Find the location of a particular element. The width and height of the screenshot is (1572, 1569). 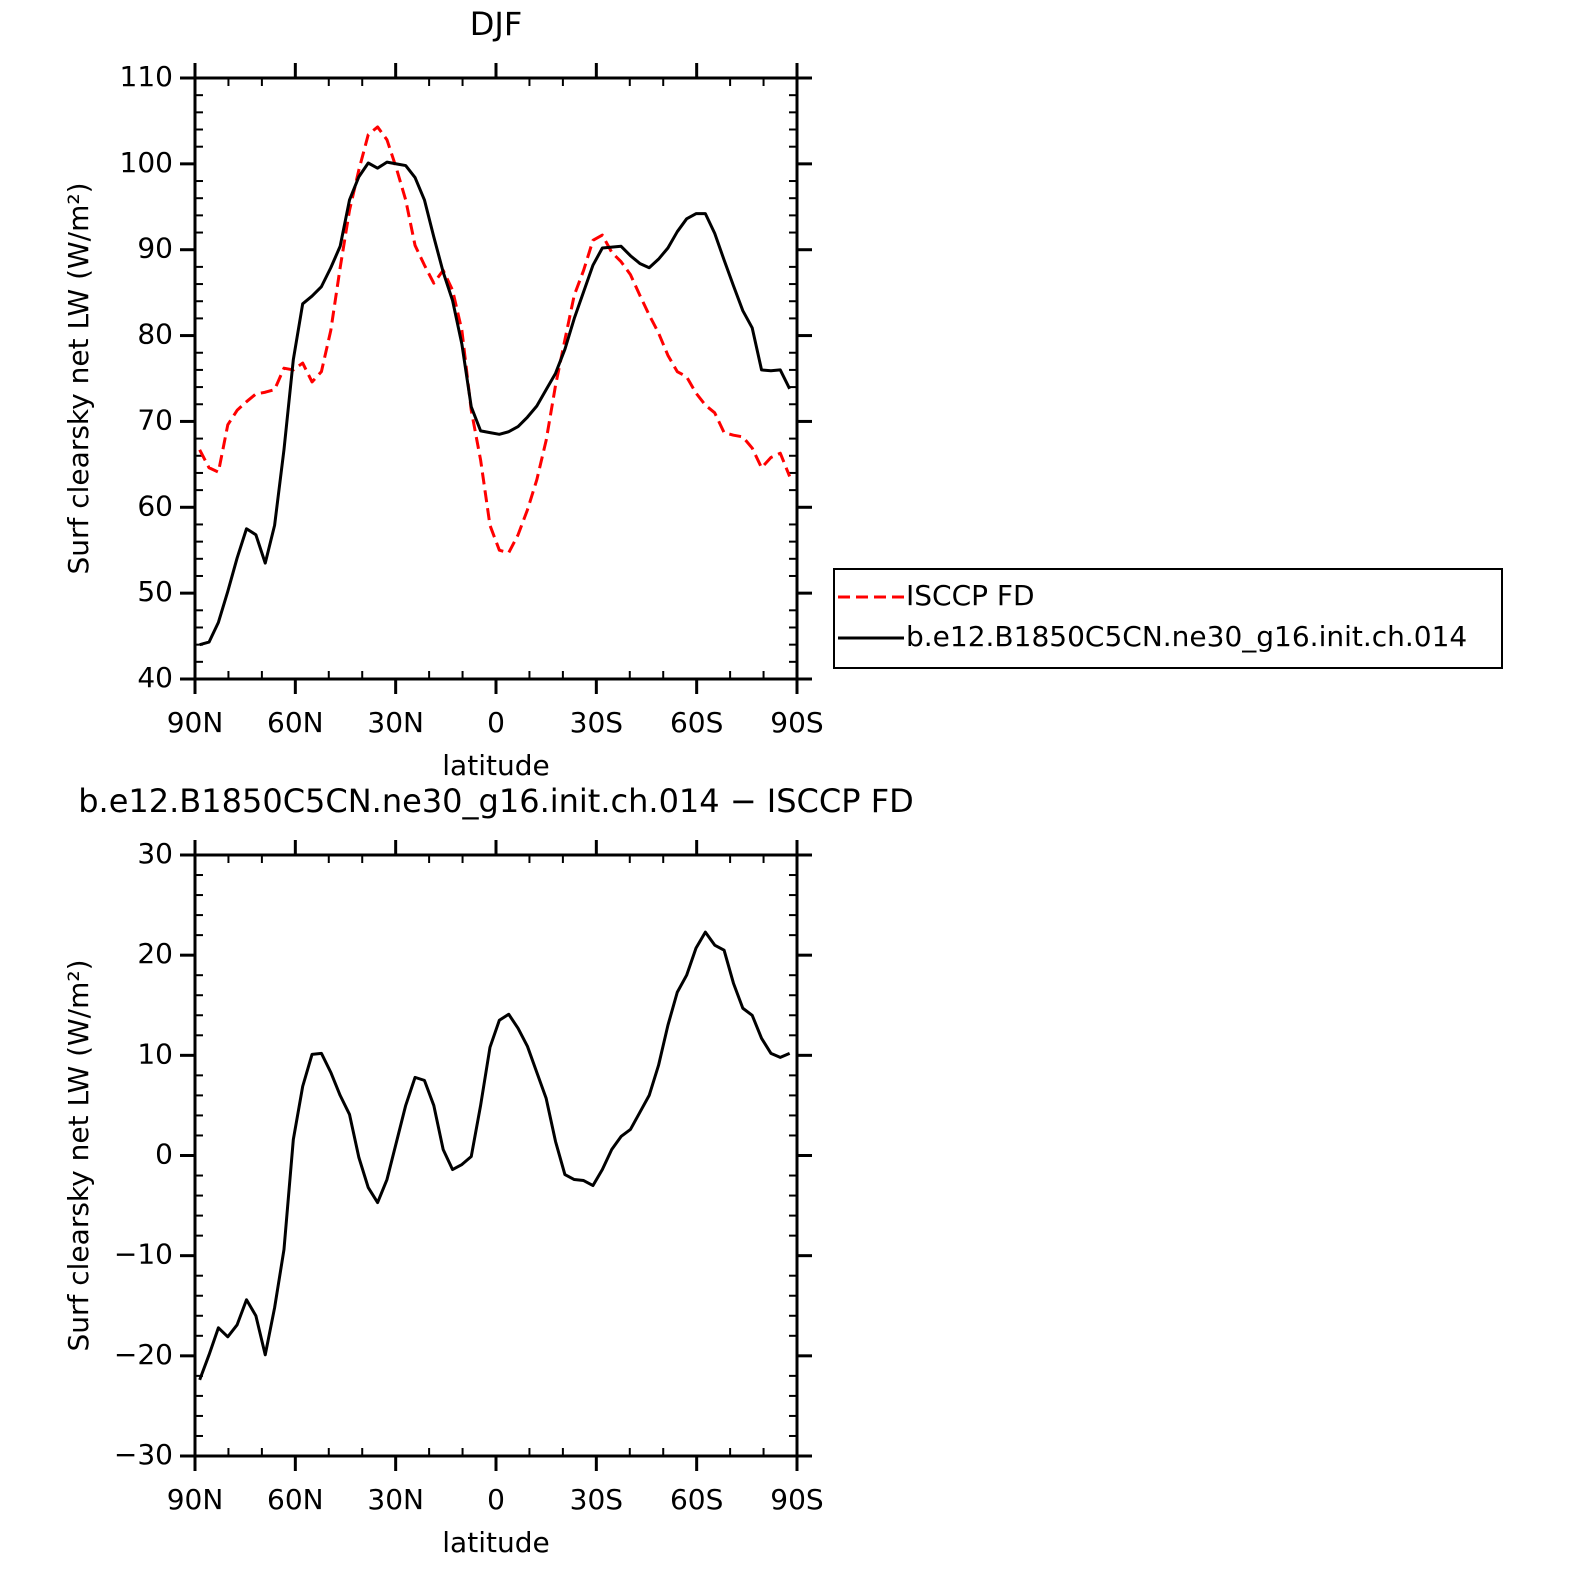

legend-label: ISCCP FD is located at coordinates (970, 595).